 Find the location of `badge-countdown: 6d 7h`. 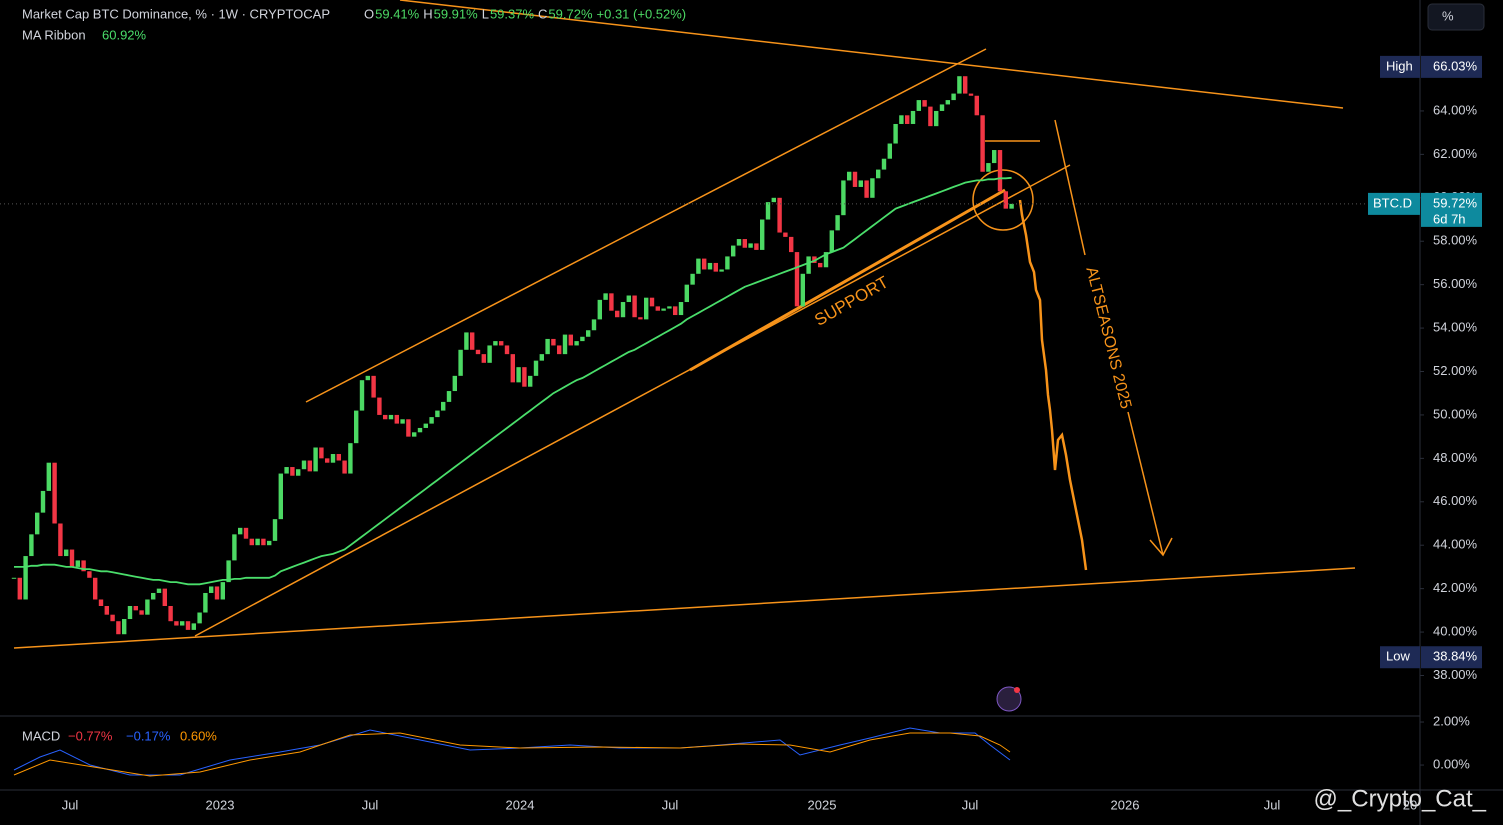

badge-countdown: 6d 7h is located at coordinates (1449, 218).